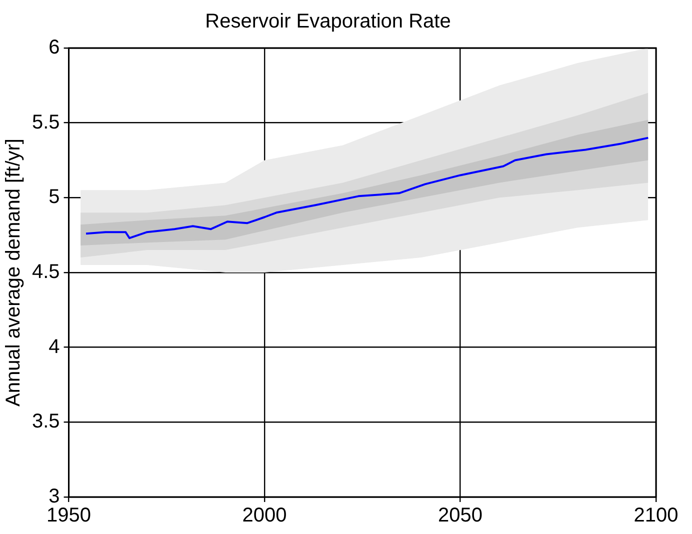 This screenshot has width=692, height=534. I want to click on x-tick-label: 2050, so click(460, 515).